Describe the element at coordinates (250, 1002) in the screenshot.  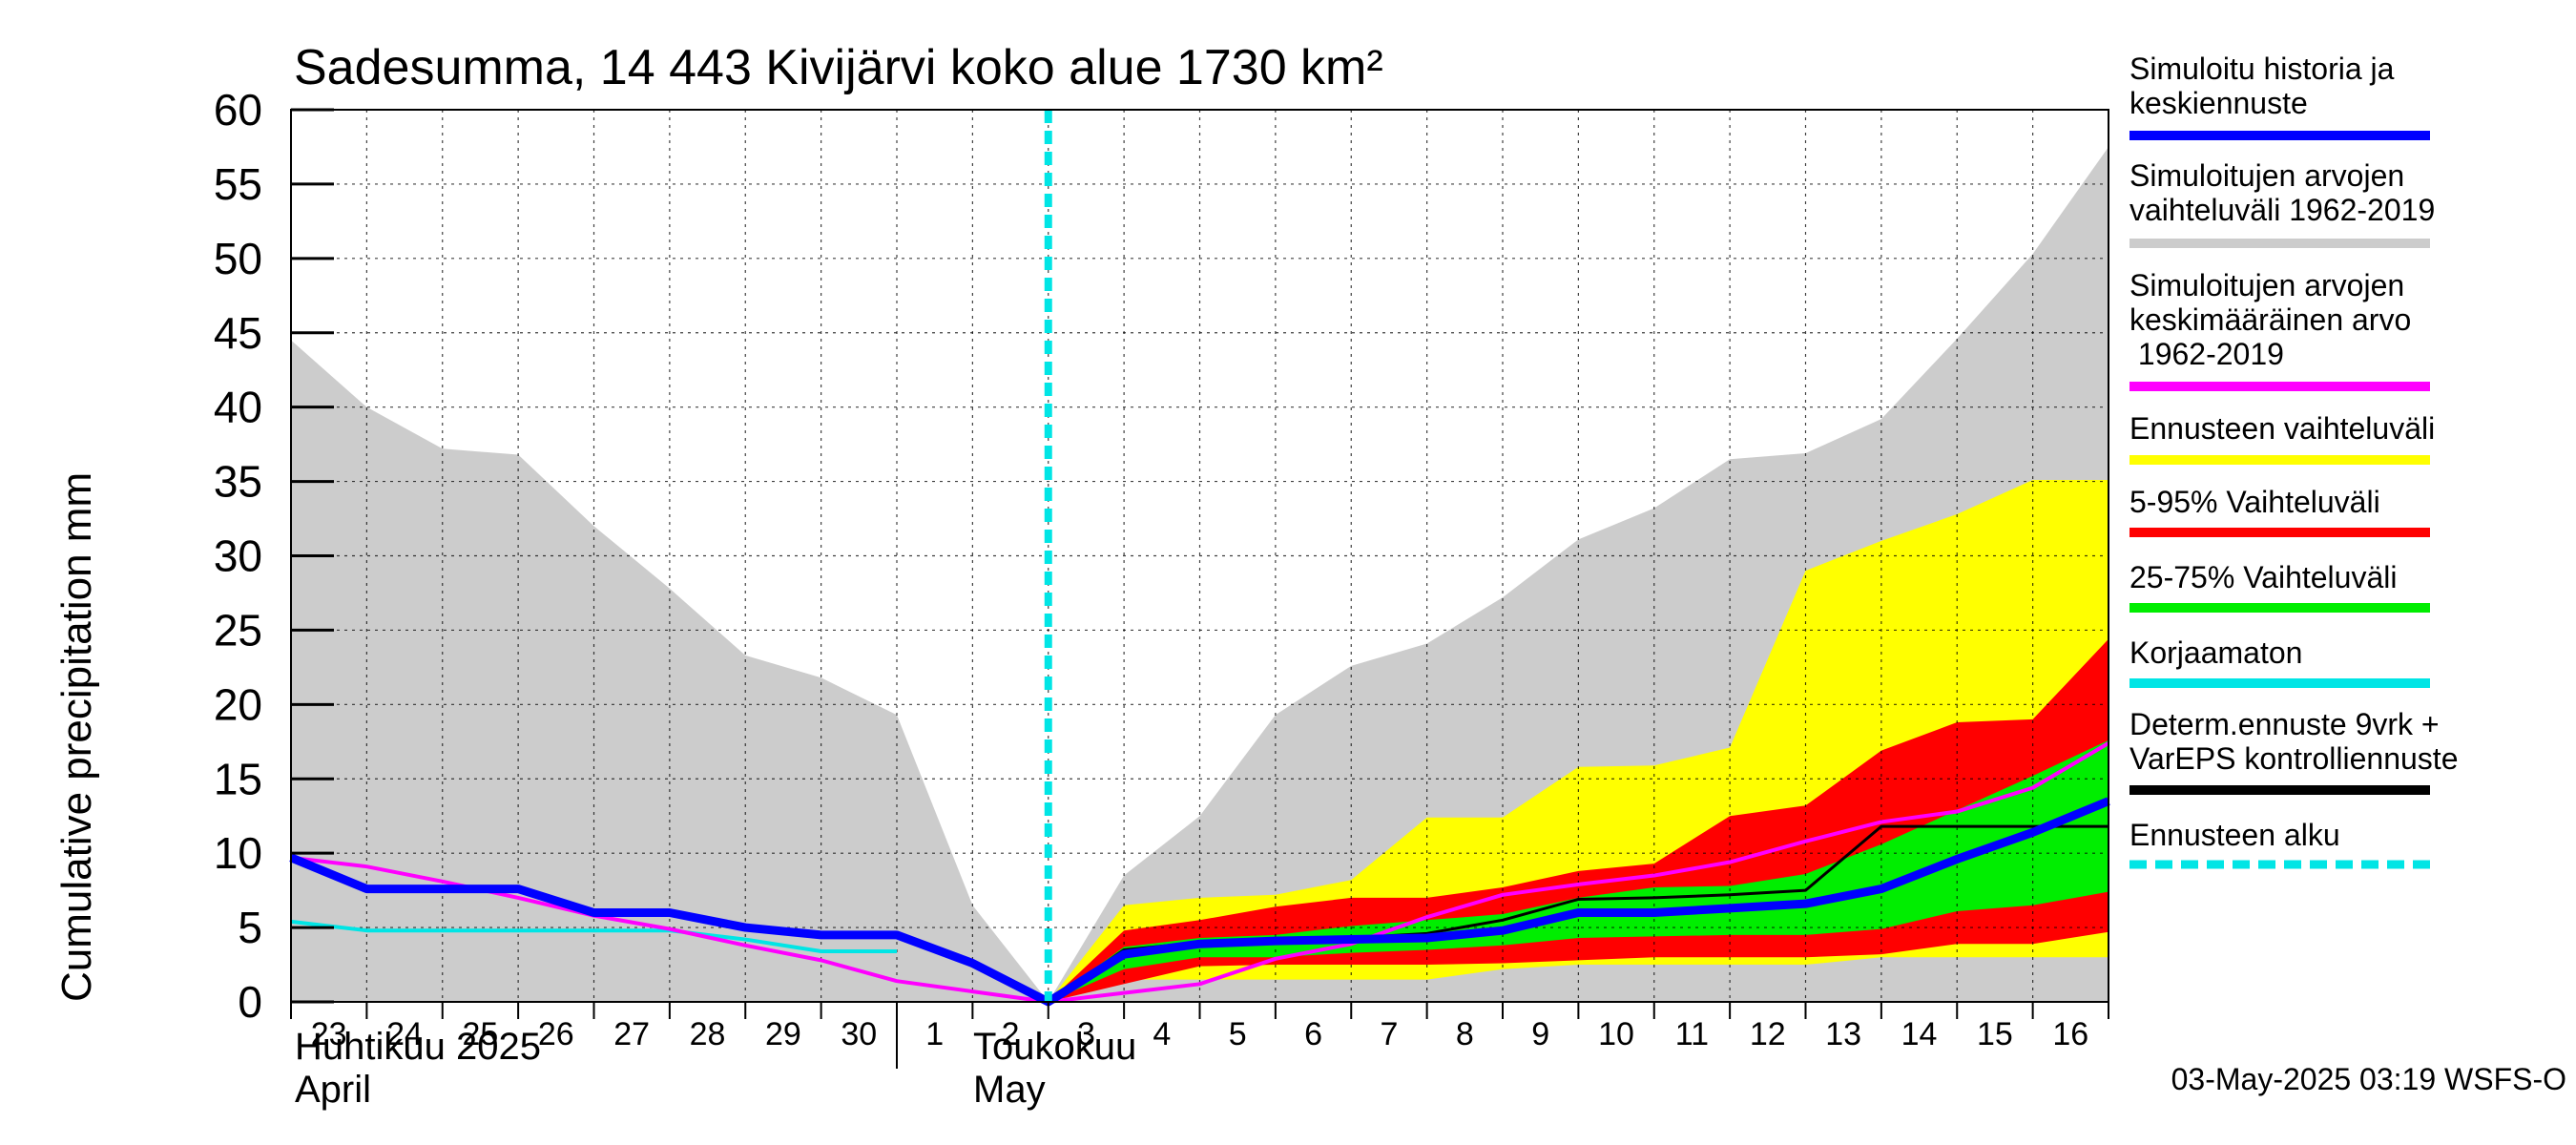
I see `y-tick-label: 0` at that location.